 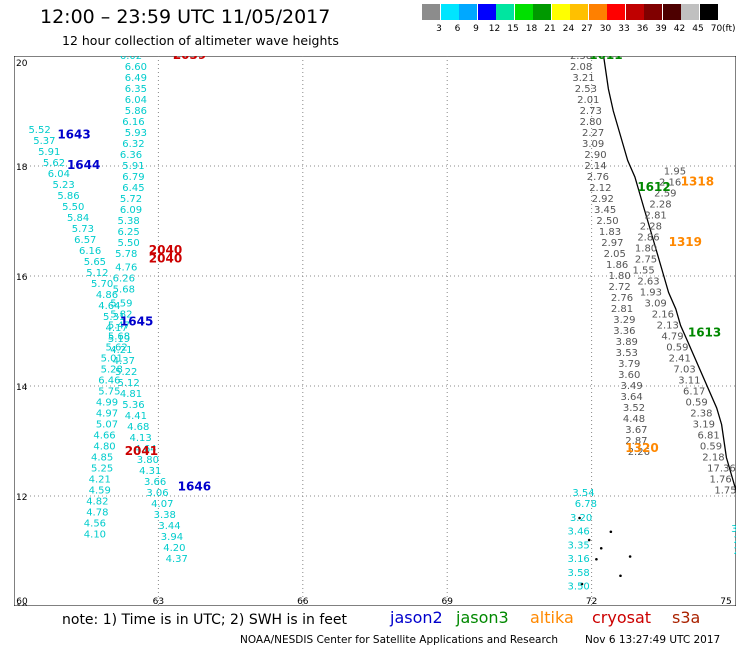 I want to click on track-label: 1318, so click(x=697, y=181).